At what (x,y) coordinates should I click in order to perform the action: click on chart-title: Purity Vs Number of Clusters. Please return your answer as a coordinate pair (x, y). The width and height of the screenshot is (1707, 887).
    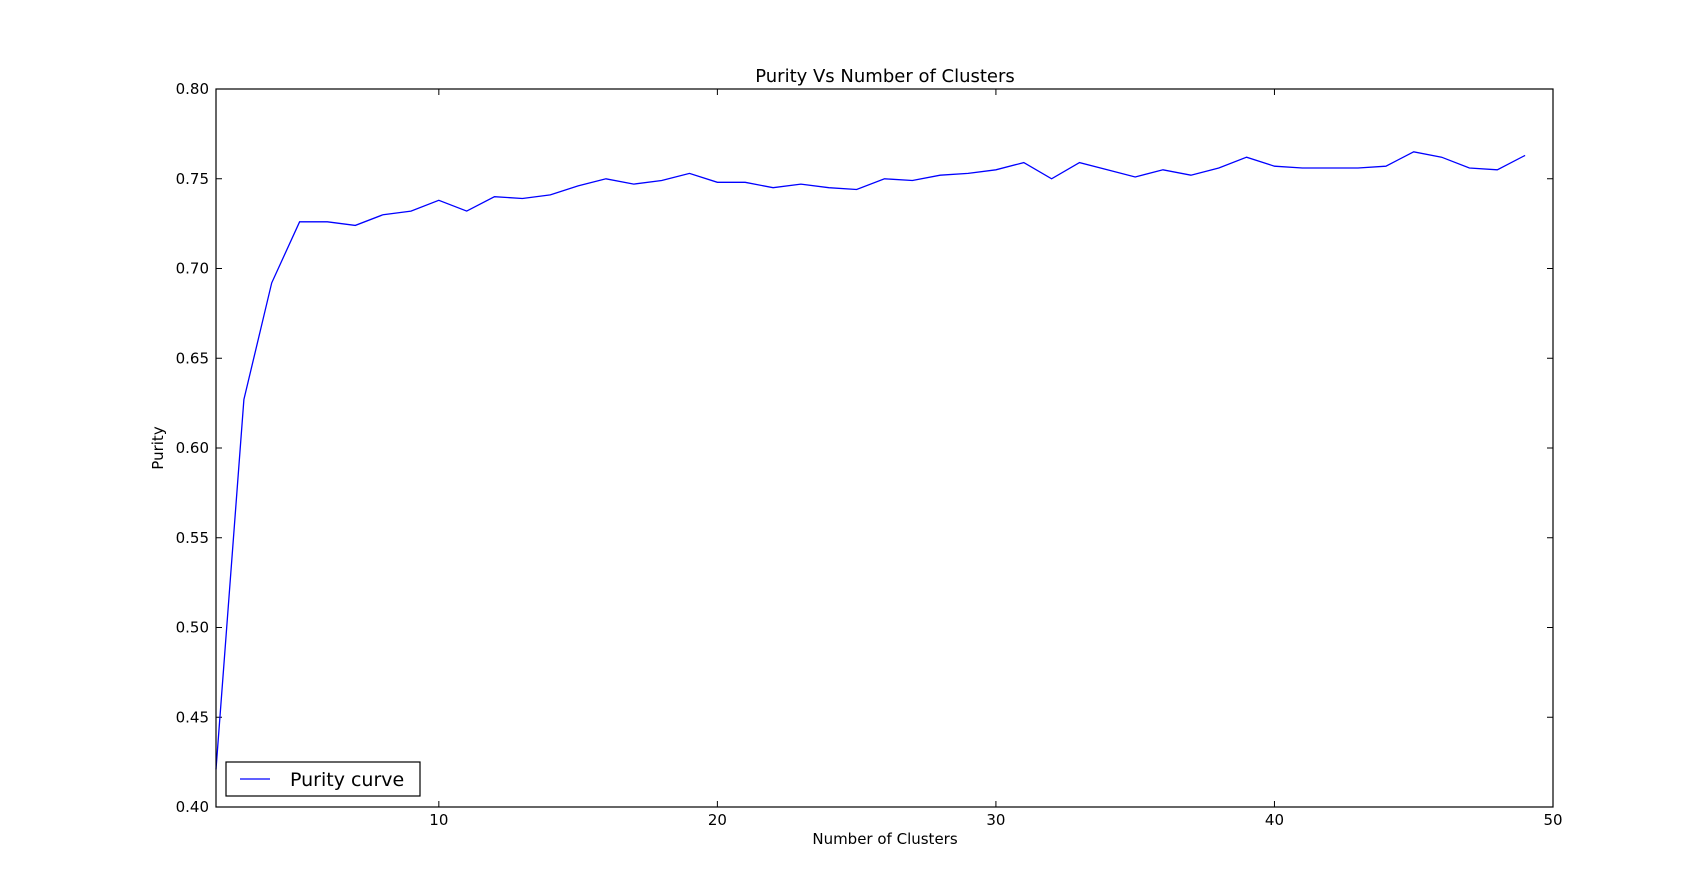
    Looking at the image, I should click on (885, 76).